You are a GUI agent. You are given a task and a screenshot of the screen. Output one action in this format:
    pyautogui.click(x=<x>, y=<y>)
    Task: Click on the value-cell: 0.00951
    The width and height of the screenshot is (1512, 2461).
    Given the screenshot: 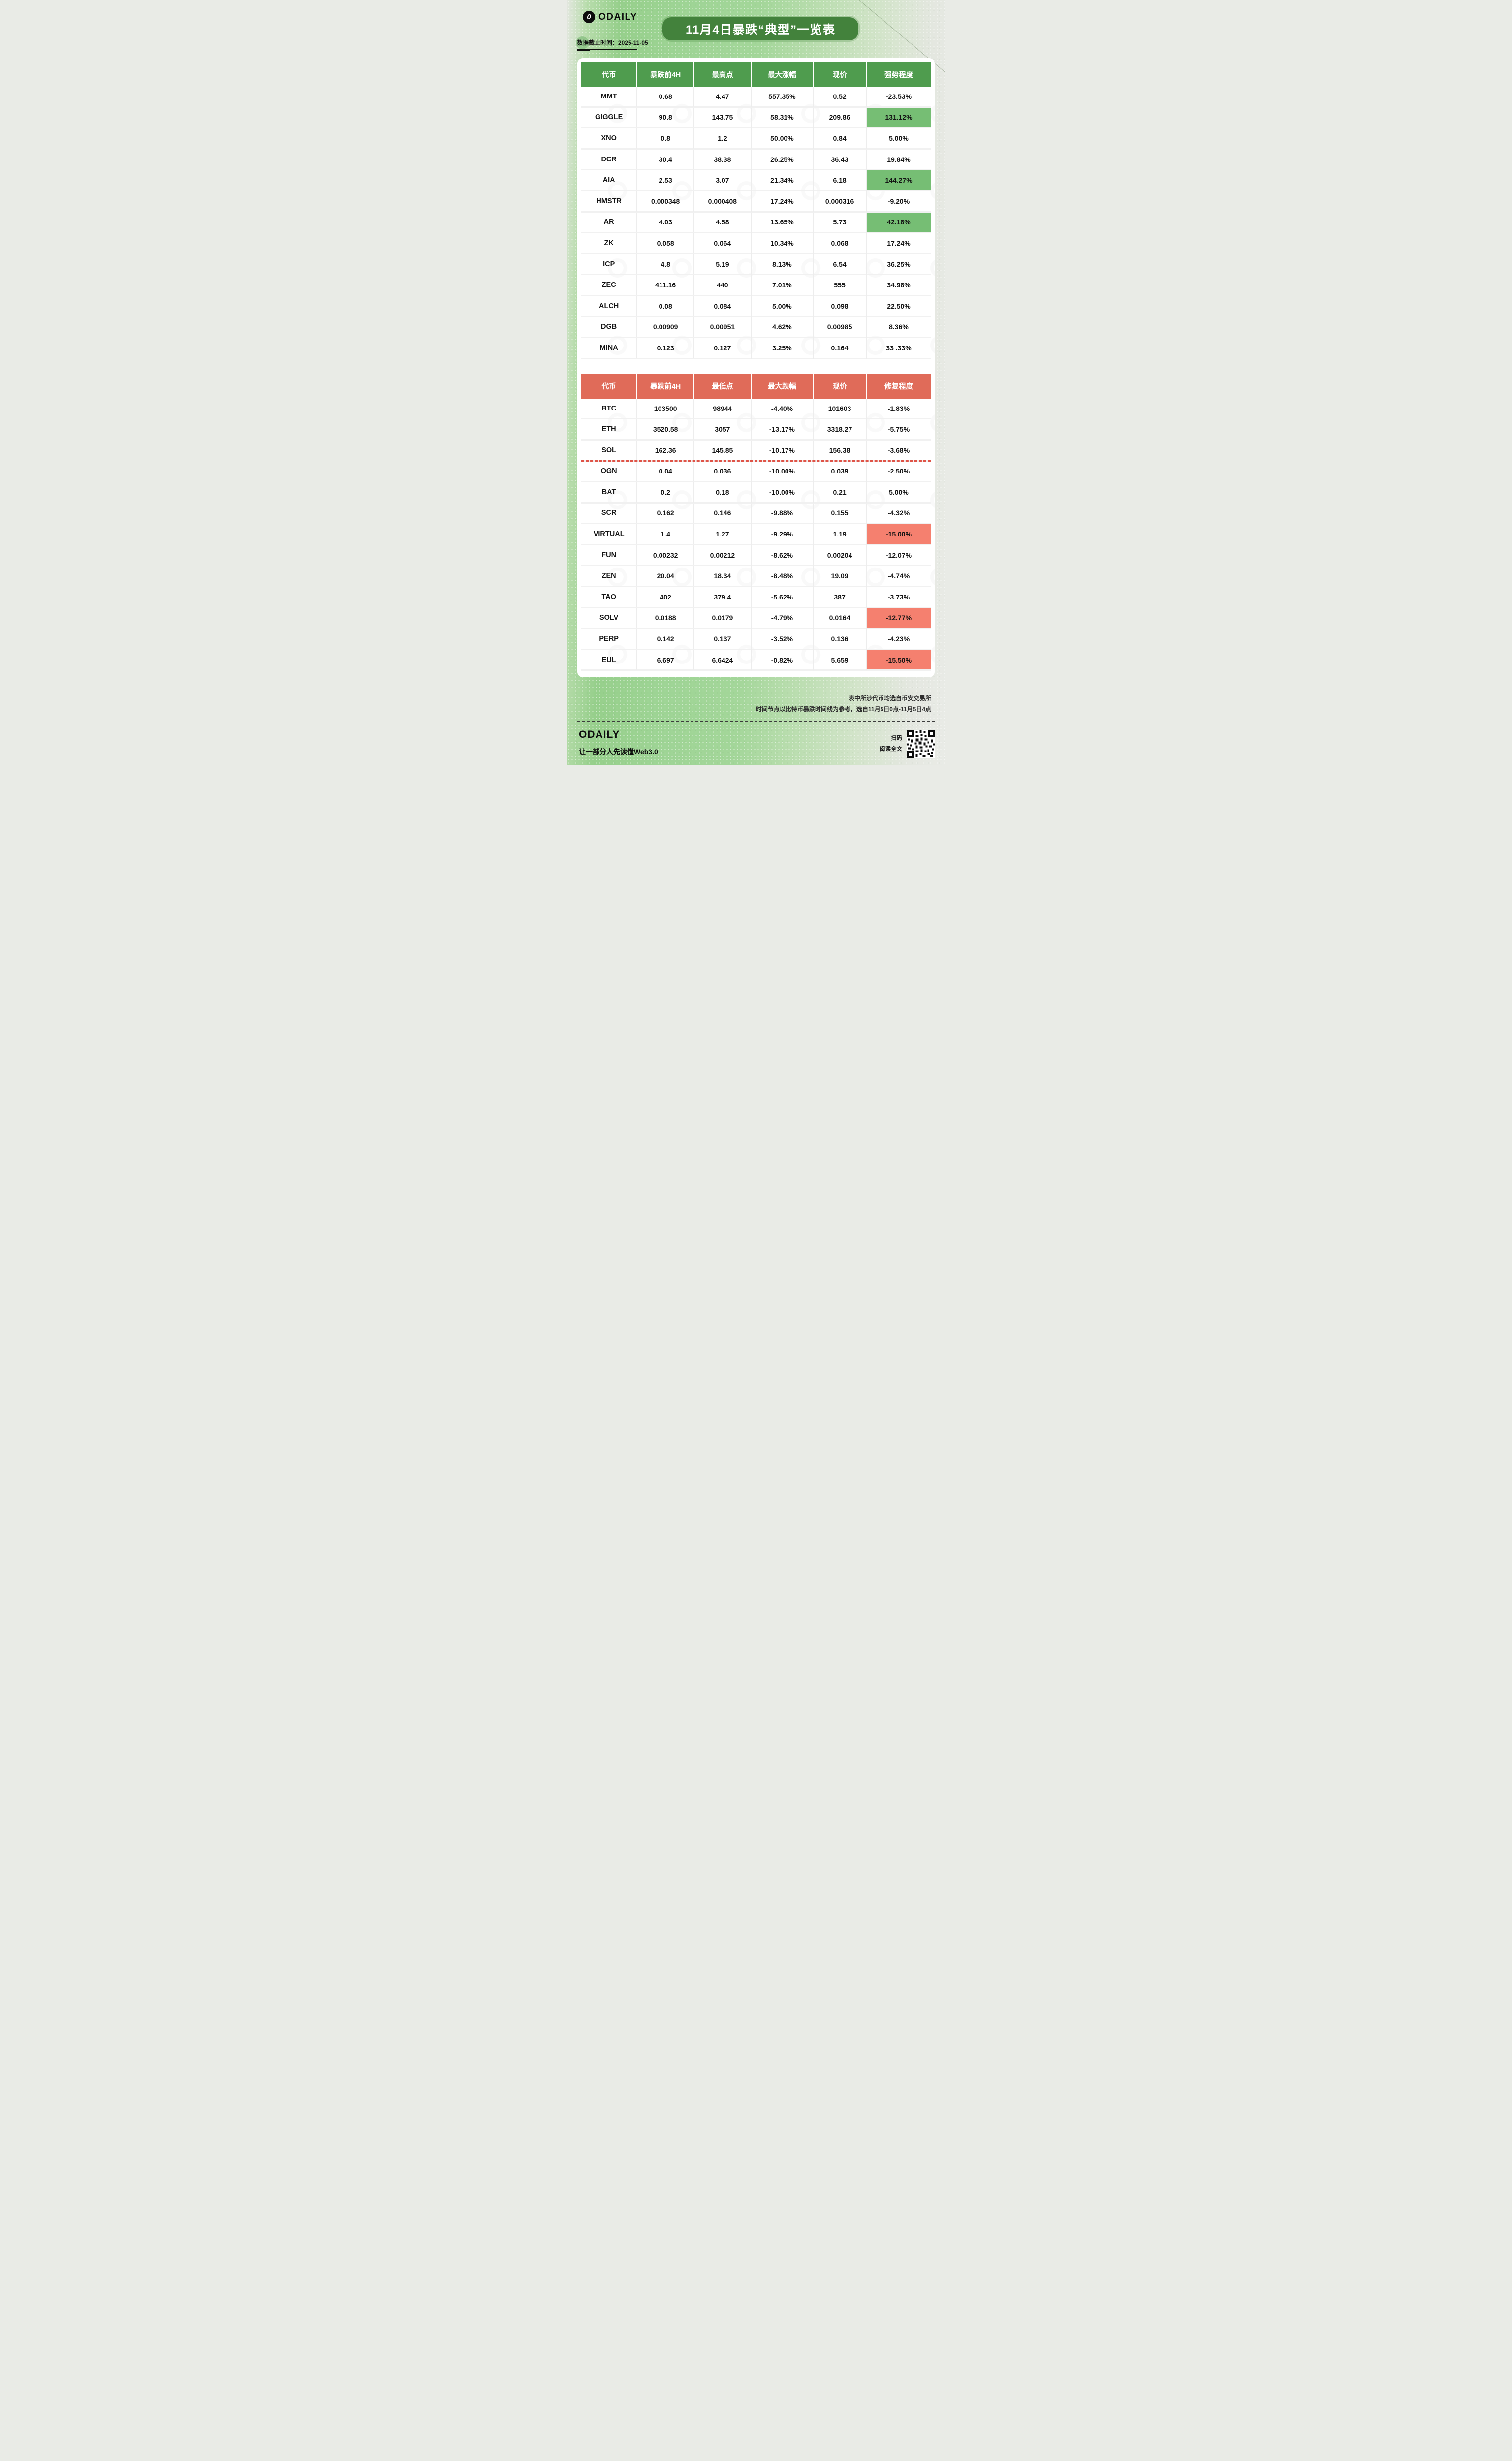 What is the action you would take?
    pyautogui.click(x=723, y=328)
    